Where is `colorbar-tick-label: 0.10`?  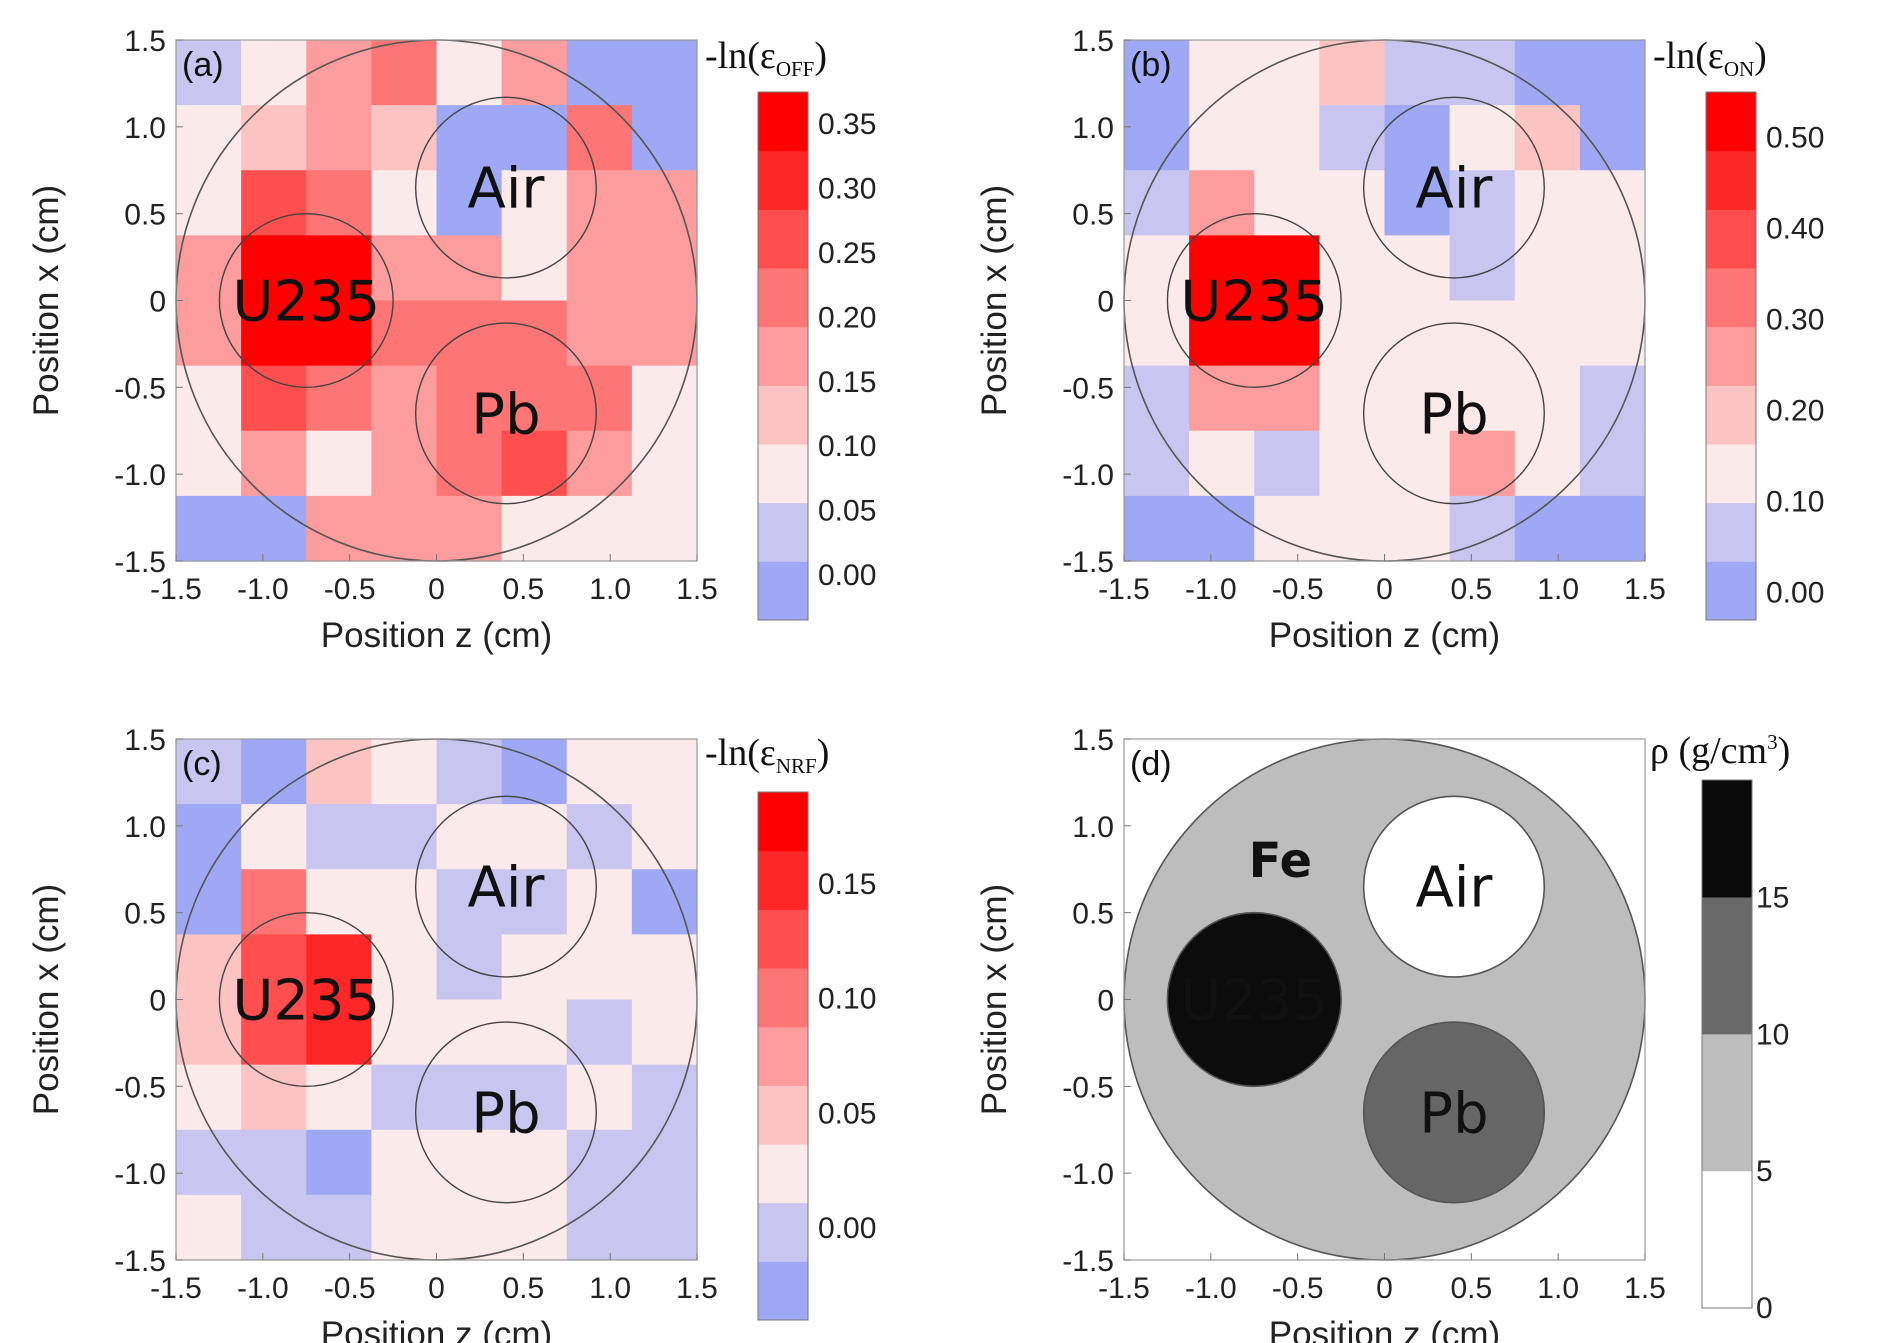 colorbar-tick-label: 0.10 is located at coordinates (847, 999).